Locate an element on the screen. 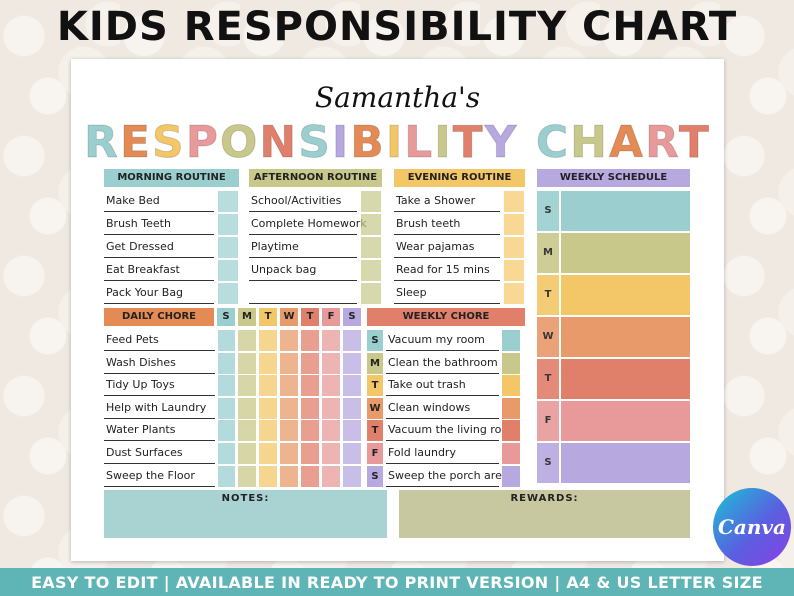 The width and height of the screenshot is (794, 596). weekly-chore-row: F Fold laundry is located at coordinates (446, 453).